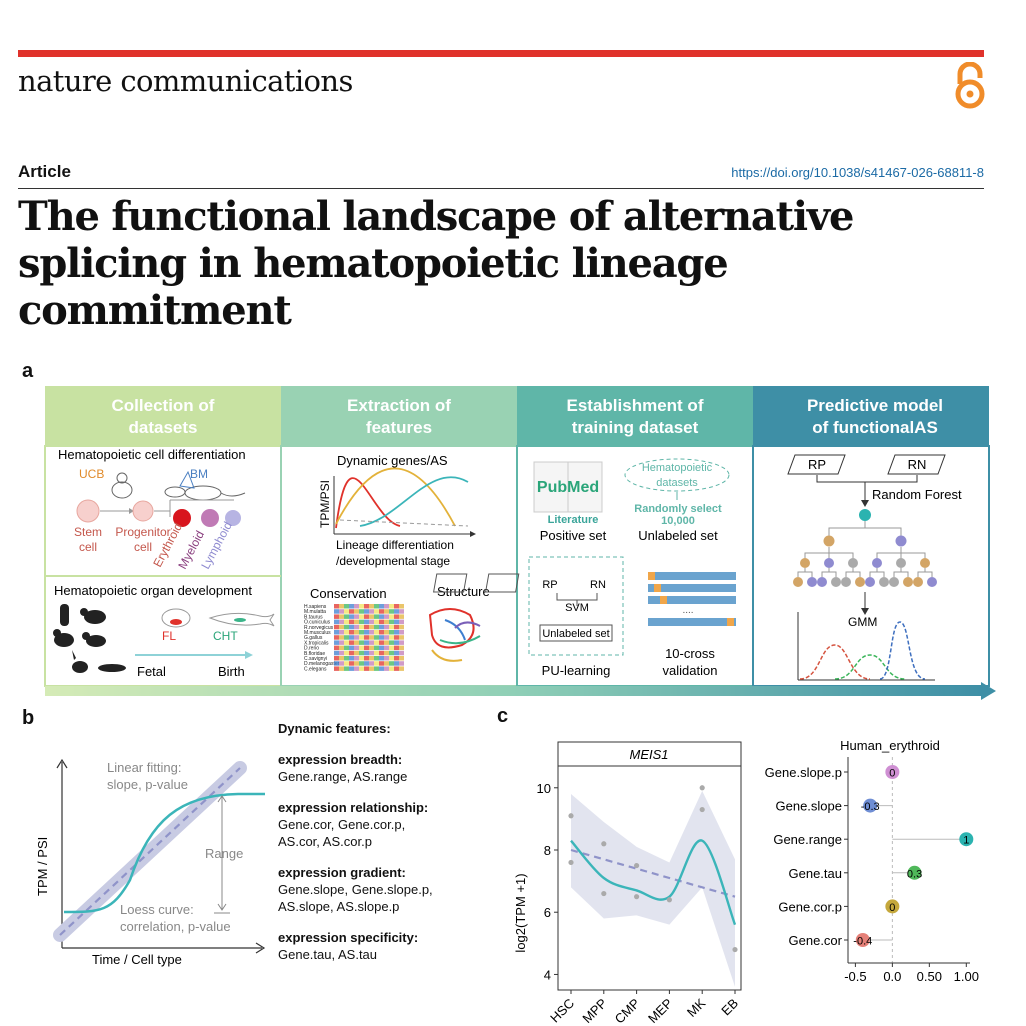 Image resolution: width=1026 pixels, height=1026 pixels. I want to click on svg-text: RN, so click(598, 585).